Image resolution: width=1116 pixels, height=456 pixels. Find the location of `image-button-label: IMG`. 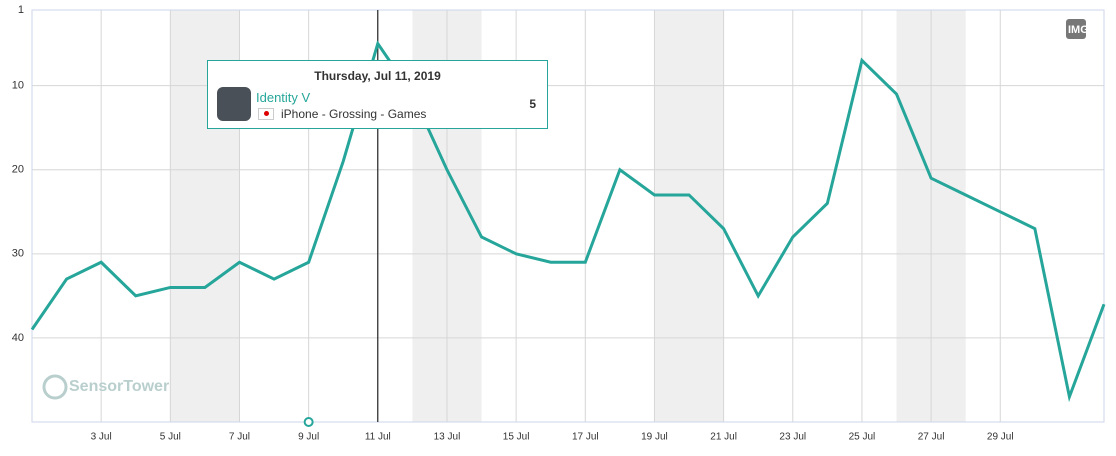

image-button-label: IMG is located at coordinates (1078, 30).